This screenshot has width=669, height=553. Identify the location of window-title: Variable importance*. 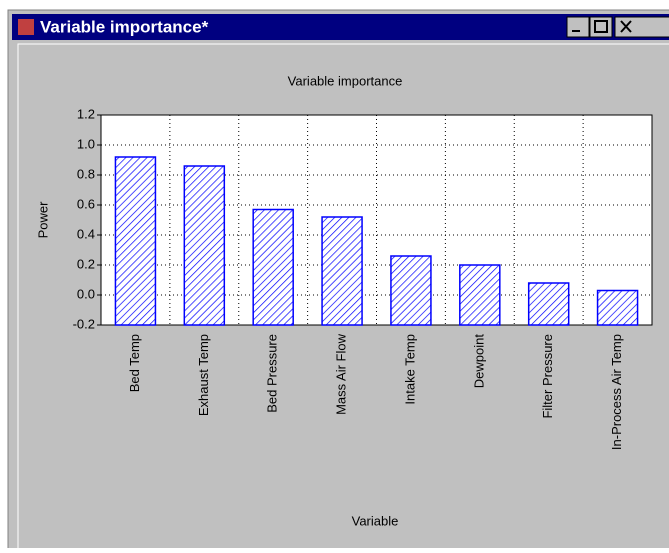
(124, 26).